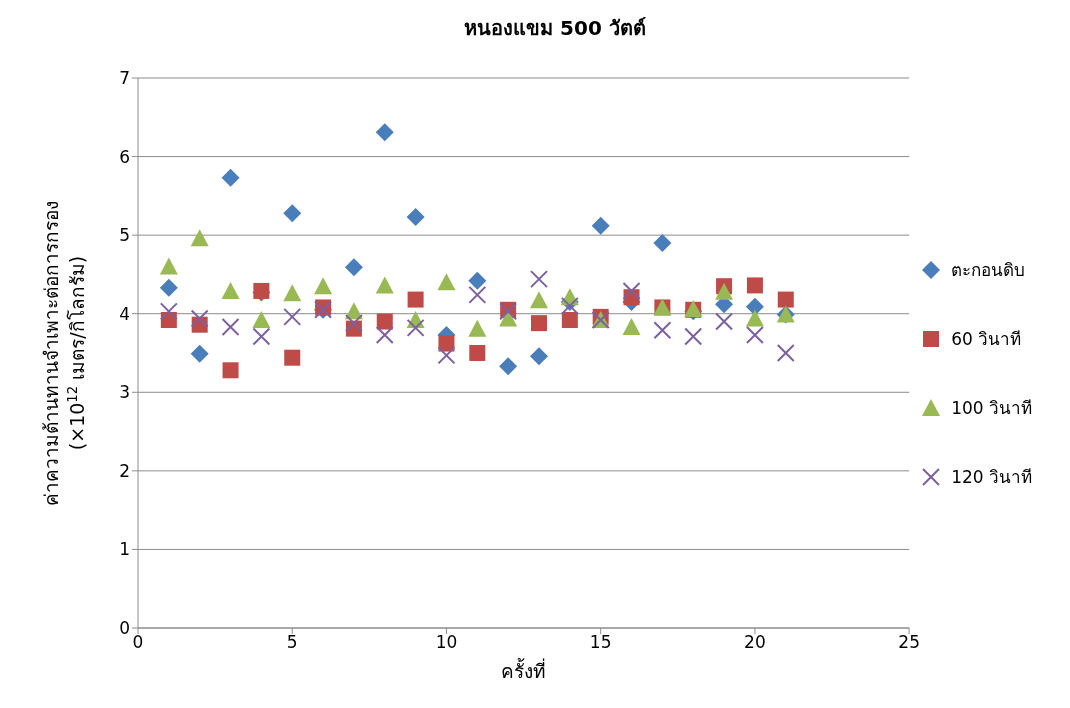 The width and height of the screenshot is (1070, 708). What do you see at coordinates (124, 392) in the screenshot?
I see `y-tick-label: 3` at bounding box center [124, 392].